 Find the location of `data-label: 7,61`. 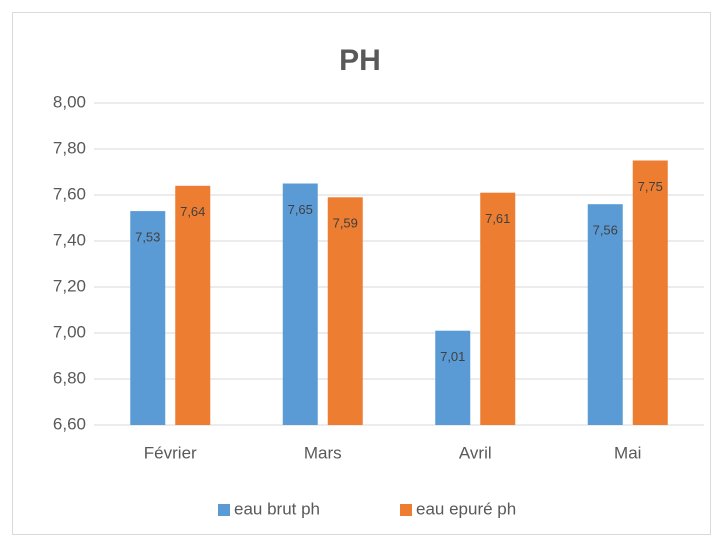

data-label: 7,61 is located at coordinates (497, 218).